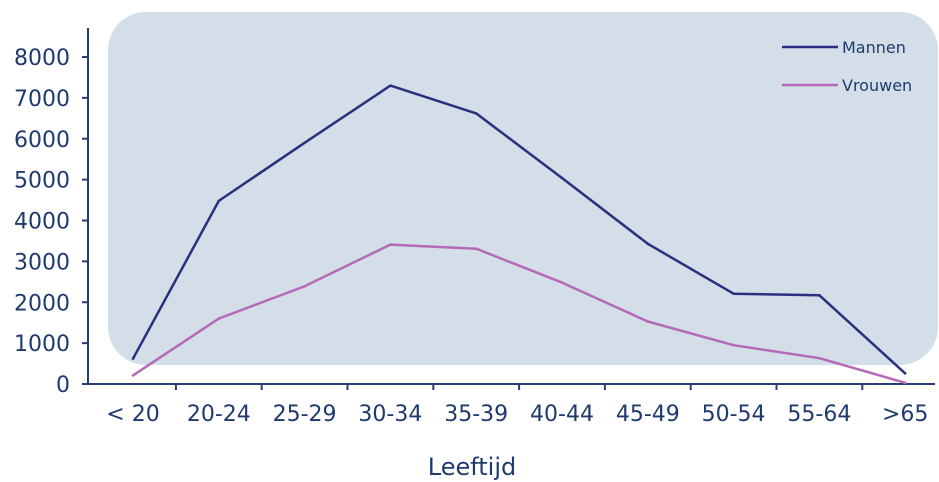 The width and height of the screenshot is (939, 482). Describe the element at coordinates (390, 414) in the screenshot. I see `x-tick-label: 30-34` at that location.